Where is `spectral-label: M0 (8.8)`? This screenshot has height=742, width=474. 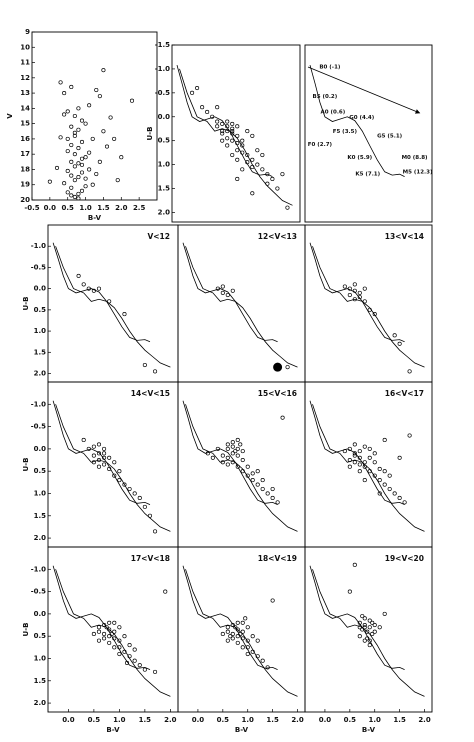
spectral-label: M0 (8.8) is located at coordinates (415, 158).